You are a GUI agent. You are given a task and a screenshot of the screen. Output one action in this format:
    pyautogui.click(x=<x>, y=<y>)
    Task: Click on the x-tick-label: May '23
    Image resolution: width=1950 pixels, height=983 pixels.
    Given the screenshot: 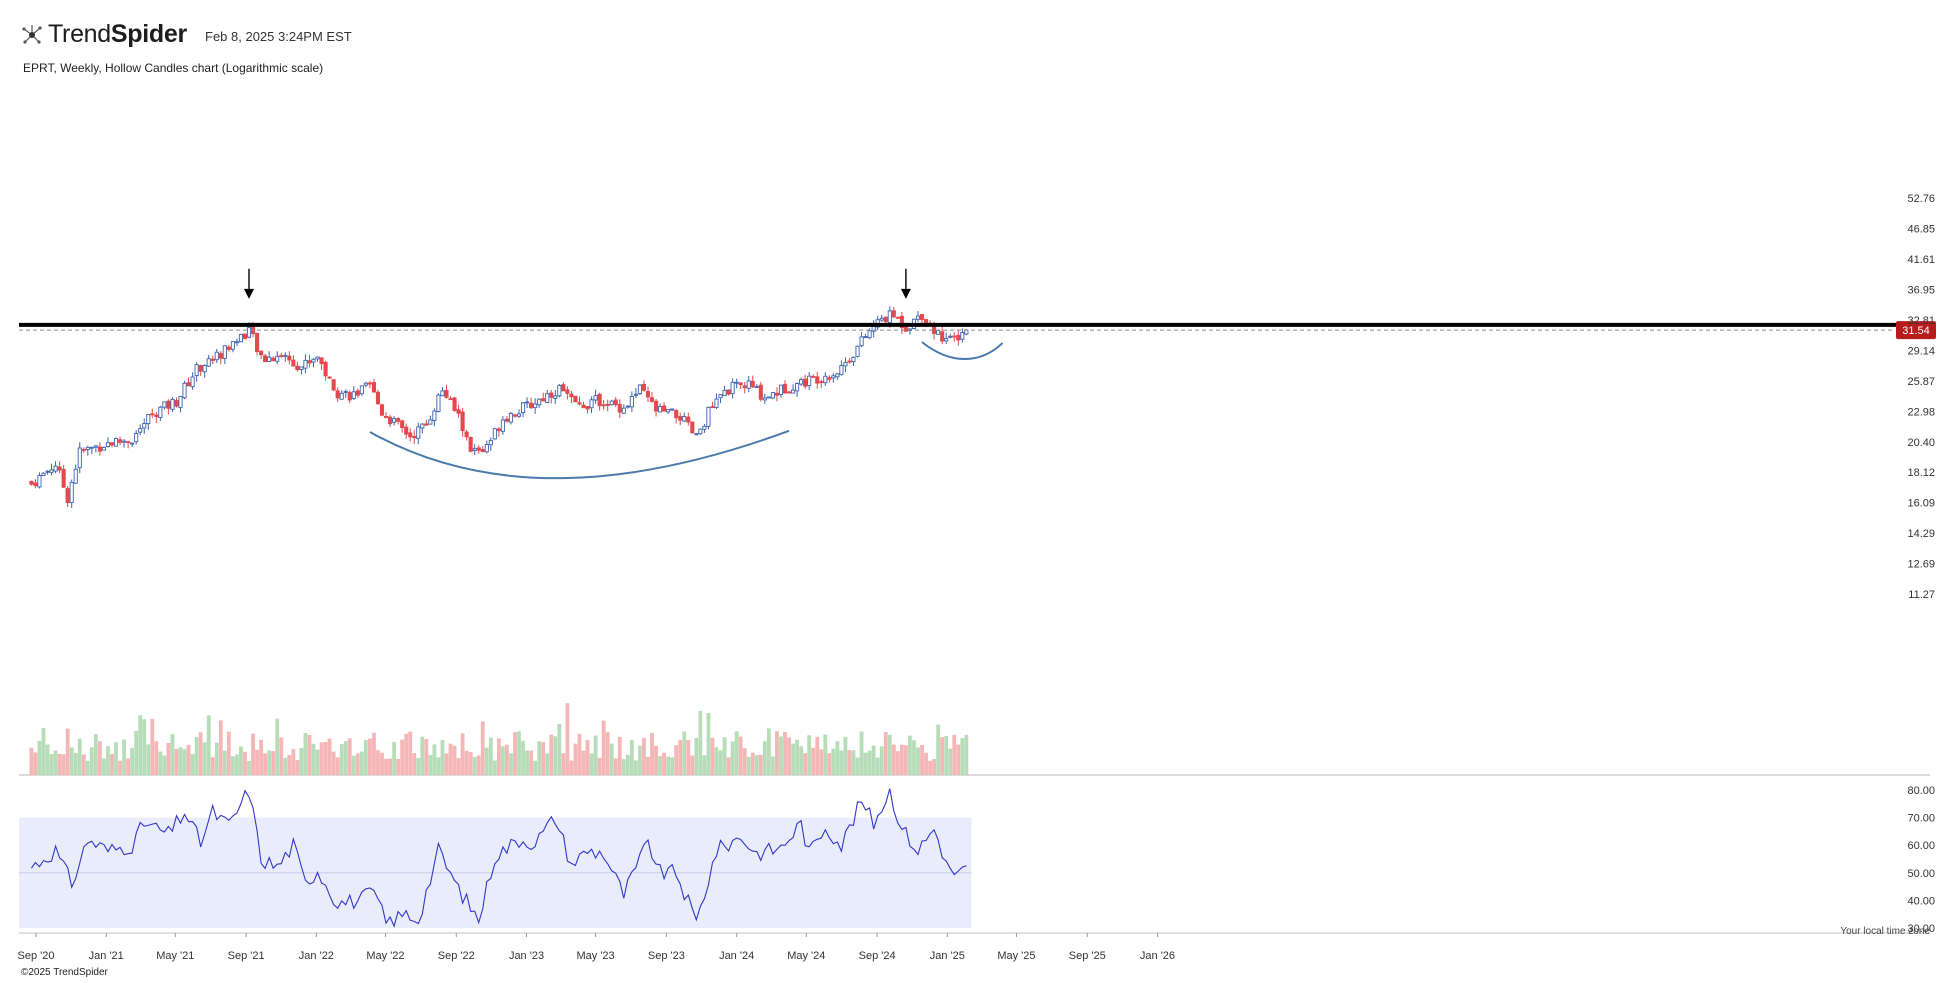 What is the action you would take?
    pyautogui.click(x=596, y=956)
    